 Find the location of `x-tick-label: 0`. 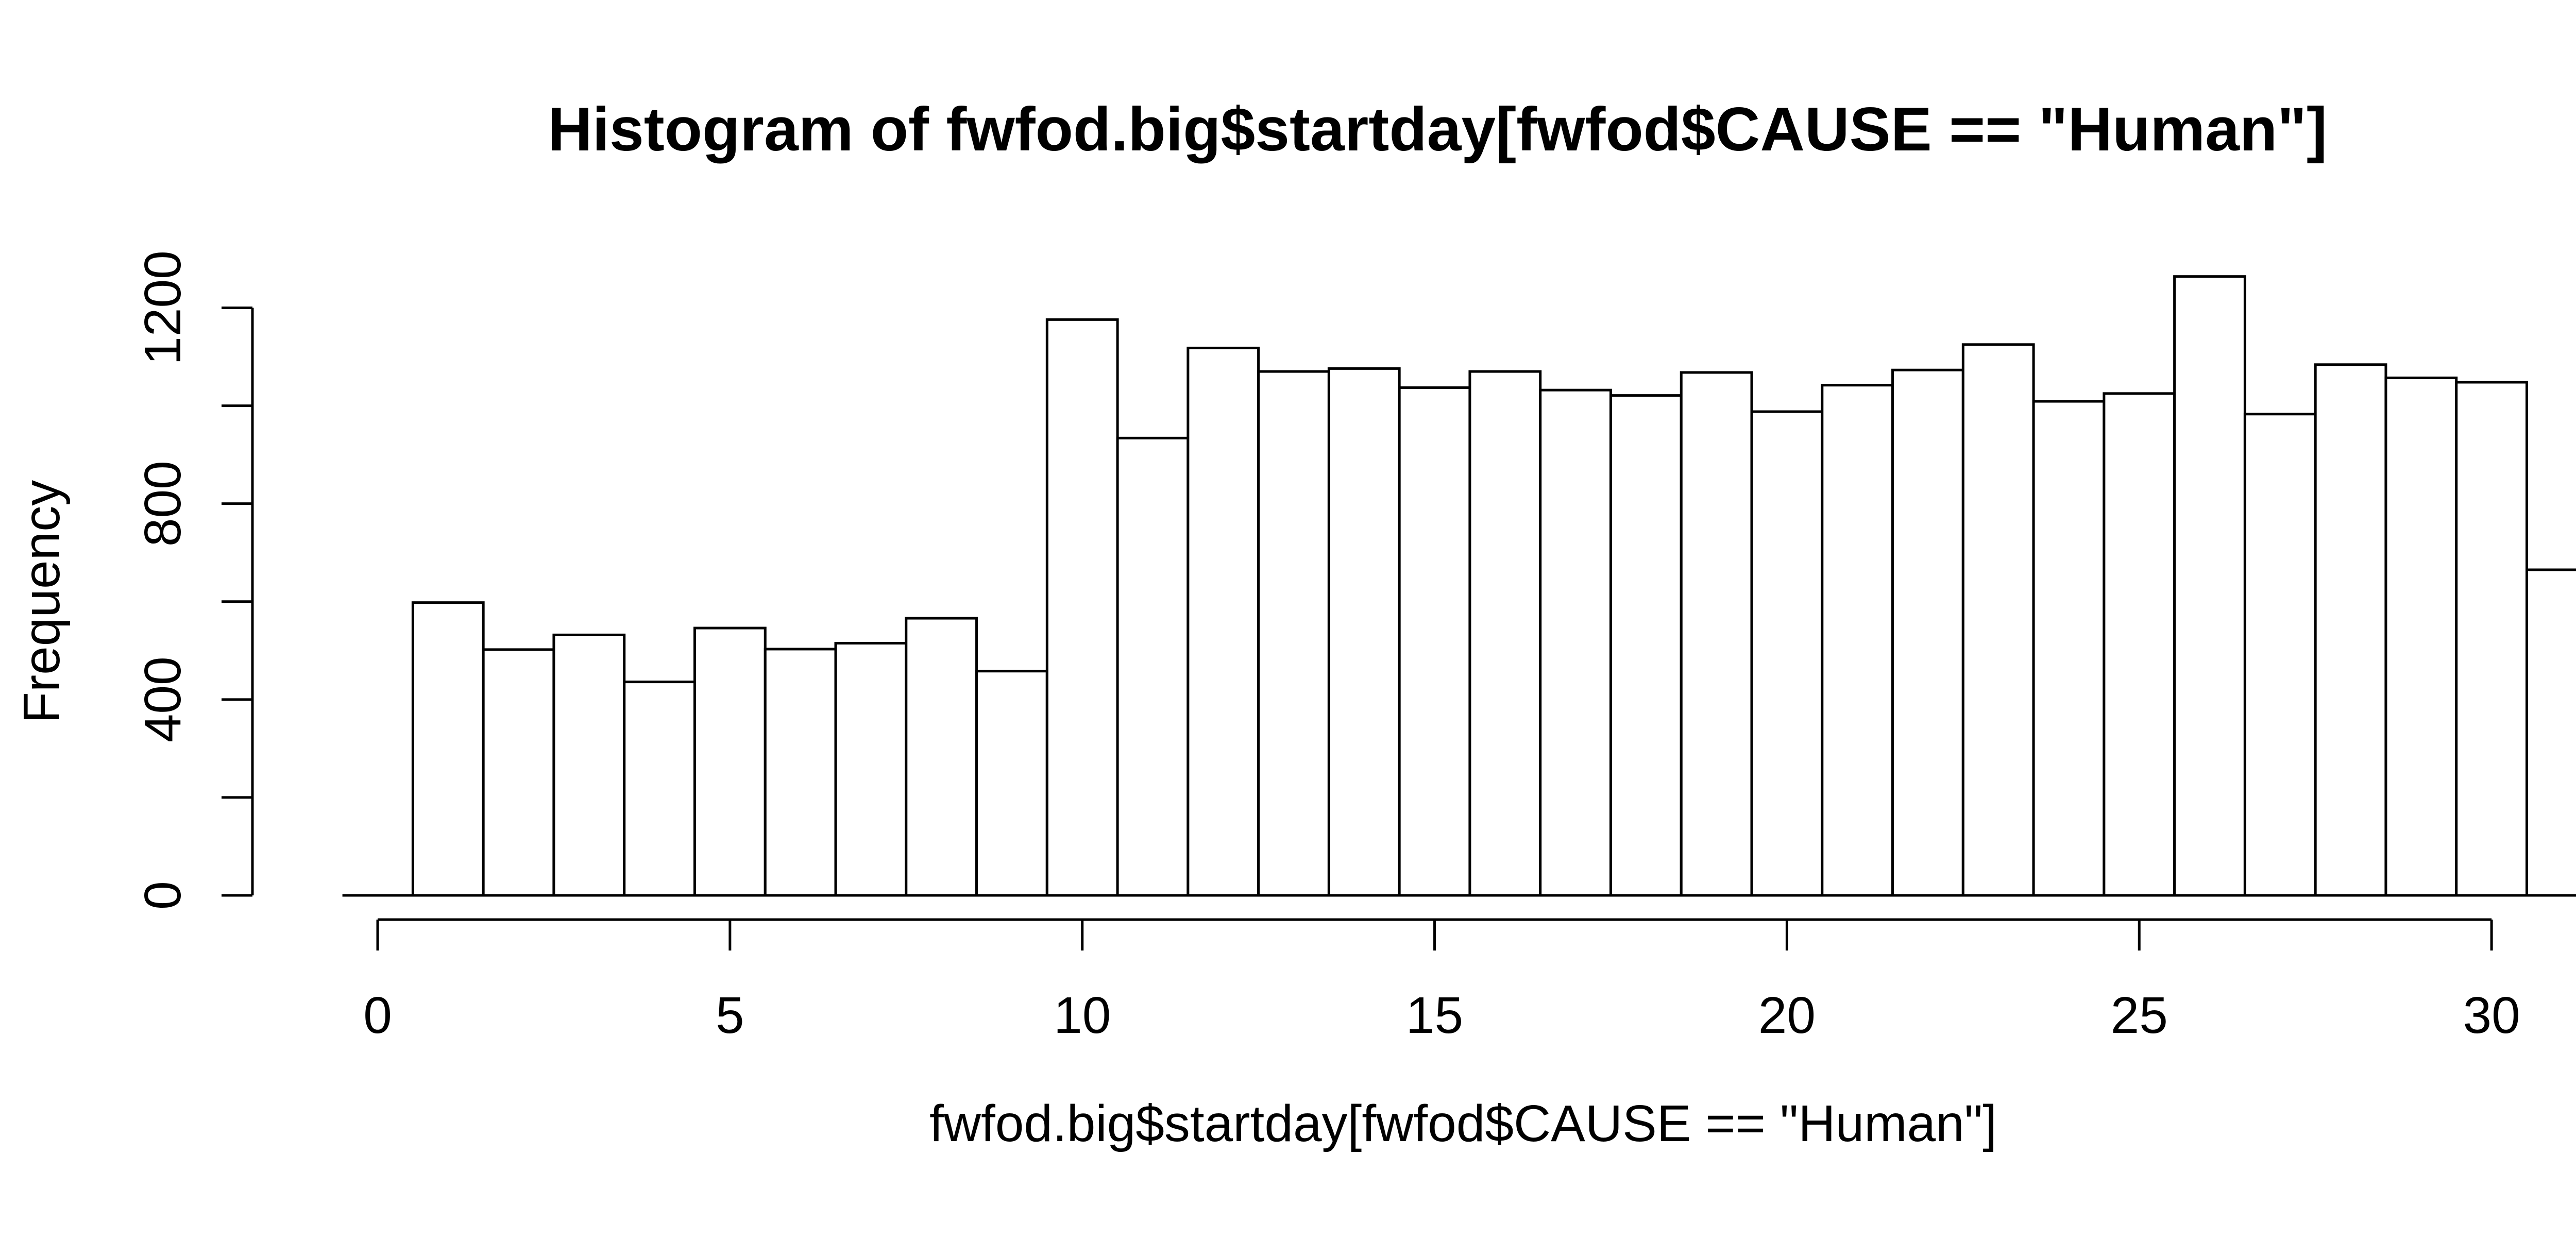

x-tick-label: 0 is located at coordinates (377, 1015).